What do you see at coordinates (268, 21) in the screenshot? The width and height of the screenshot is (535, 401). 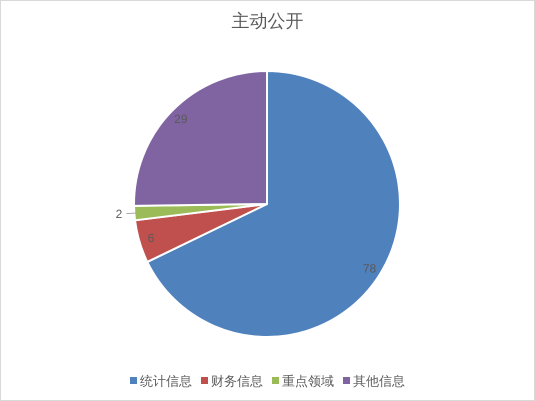 I see `title: 主动公开` at bounding box center [268, 21].